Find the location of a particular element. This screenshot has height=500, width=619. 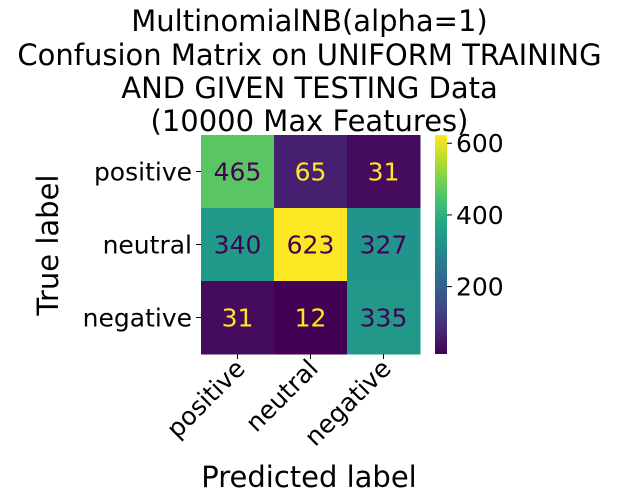

colorbar: 200 400 600 is located at coordinates (469, 241).